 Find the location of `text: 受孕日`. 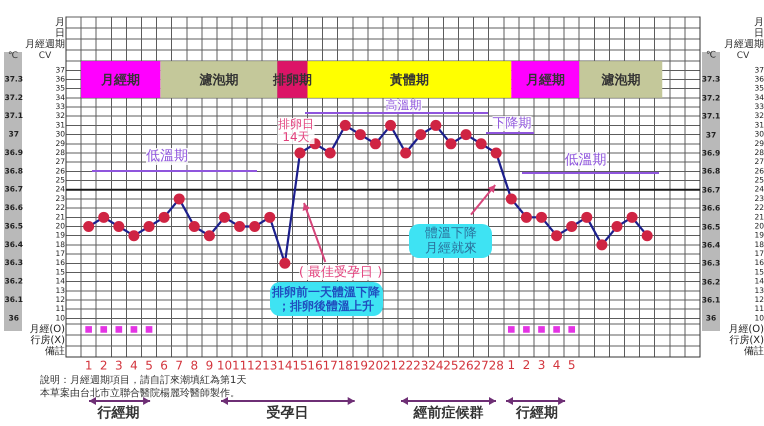

text: 受孕日 is located at coordinates (287, 413).